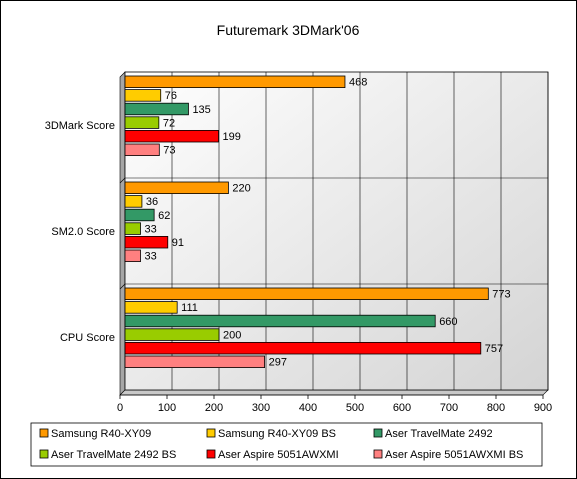 This screenshot has width=577, height=479. I want to click on x-tick-label: 500, so click(355, 408).